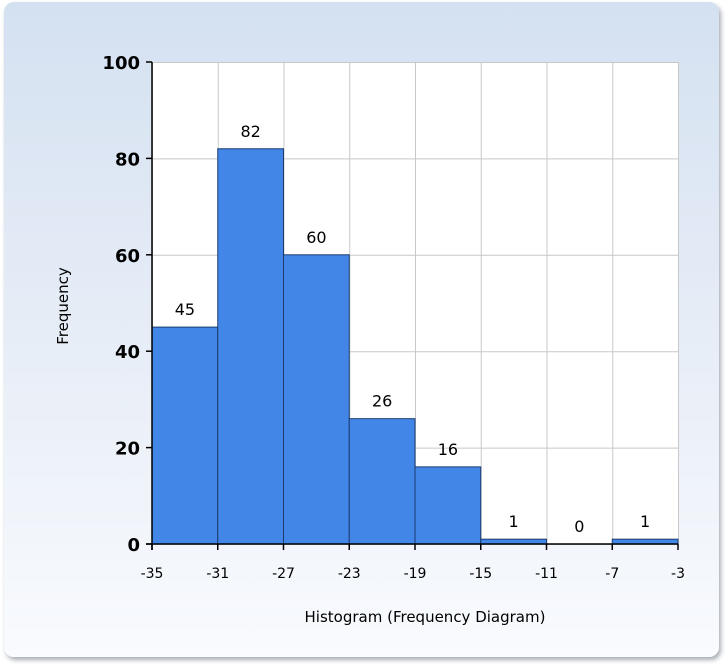 The width and height of the screenshot is (727, 668). What do you see at coordinates (127, 256) in the screenshot?
I see `y-tick-label: 60` at bounding box center [127, 256].